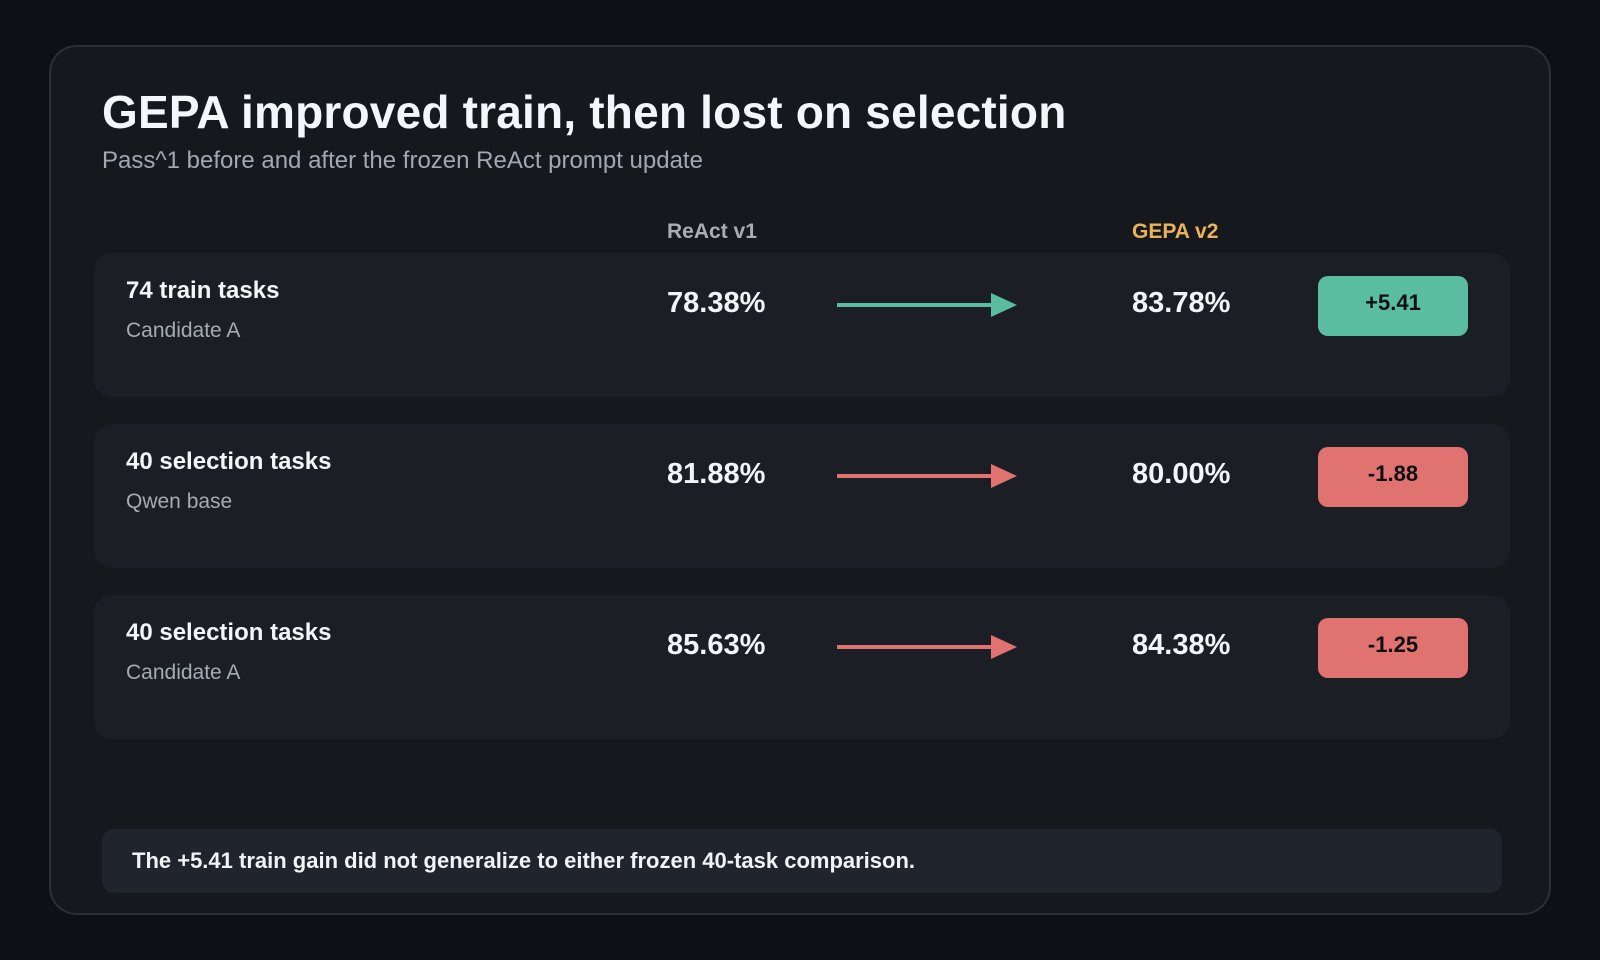  Describe the element at coordinates (716, 645) in the screenshot. I see `value-before: 85.63%` at that location.